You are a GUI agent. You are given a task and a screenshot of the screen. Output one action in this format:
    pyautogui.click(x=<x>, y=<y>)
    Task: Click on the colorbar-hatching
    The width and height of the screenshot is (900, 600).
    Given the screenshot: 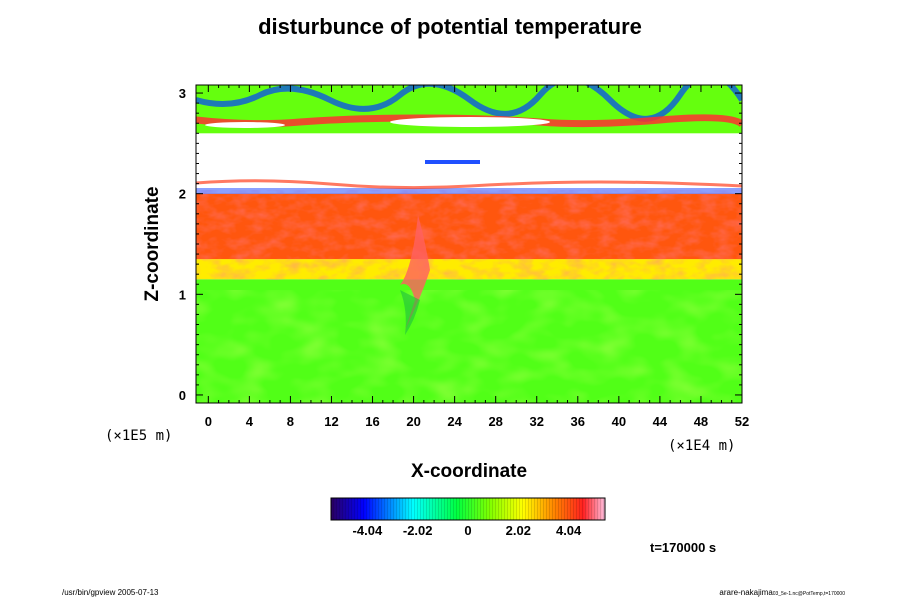 What is the action you would take?
    pyautogui.click(x=468, y=509)
    